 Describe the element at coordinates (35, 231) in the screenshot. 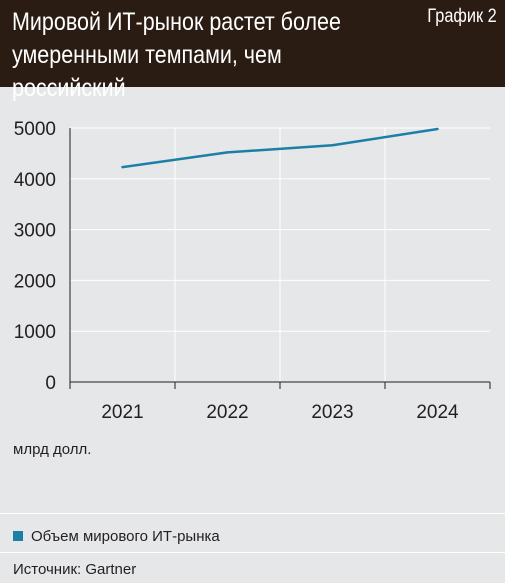

I see `y-tick-label: 3000` at that location.